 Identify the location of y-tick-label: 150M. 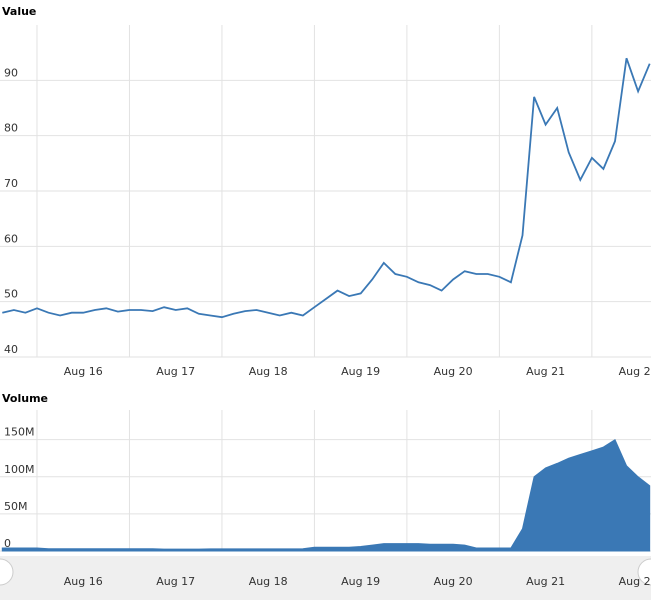
(19, 432).